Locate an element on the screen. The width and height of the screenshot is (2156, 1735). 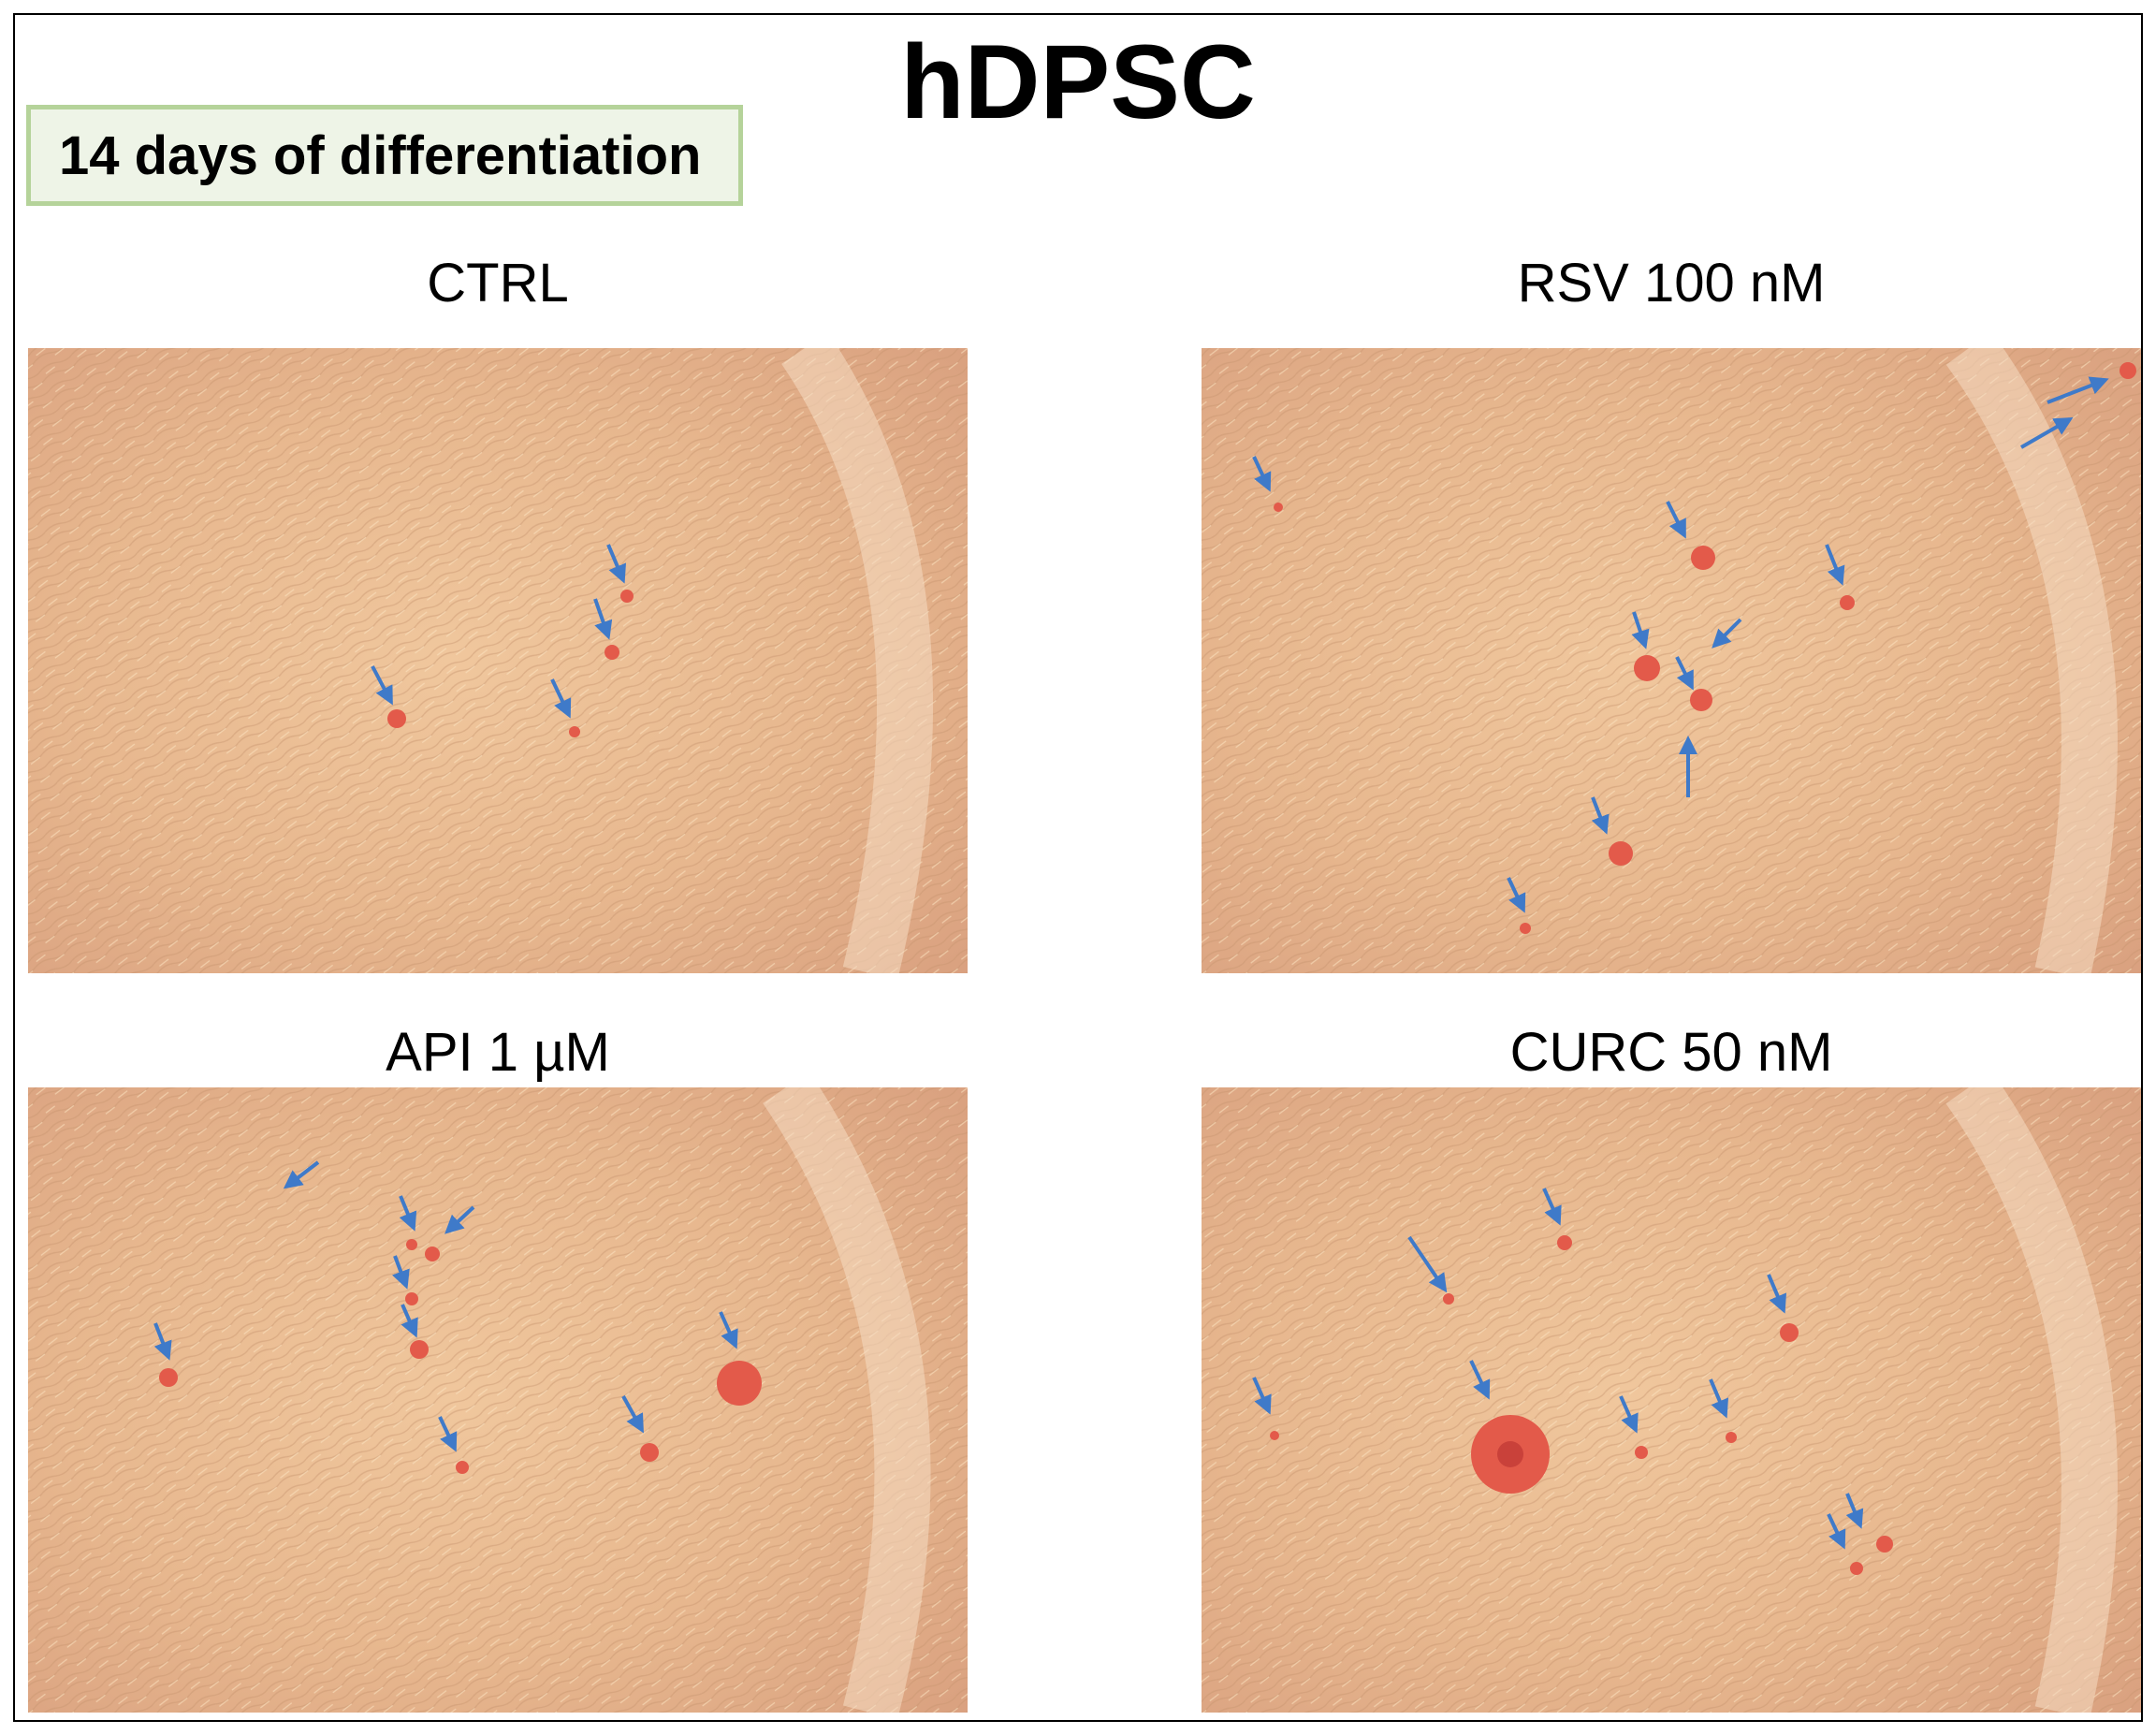
subtitle-box: 14 days of differentiation is located at coordinates (384, 155).